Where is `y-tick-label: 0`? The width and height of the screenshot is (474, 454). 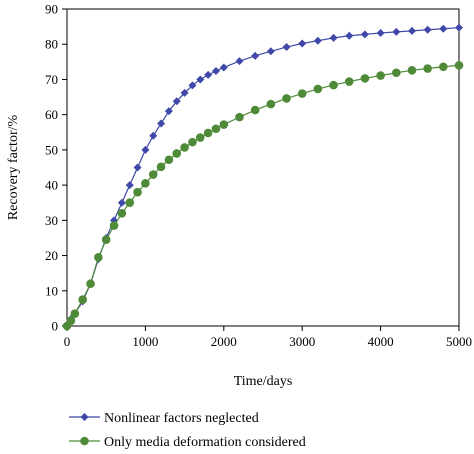
y-tick-label: 0 is located at coordinates (55, 326).